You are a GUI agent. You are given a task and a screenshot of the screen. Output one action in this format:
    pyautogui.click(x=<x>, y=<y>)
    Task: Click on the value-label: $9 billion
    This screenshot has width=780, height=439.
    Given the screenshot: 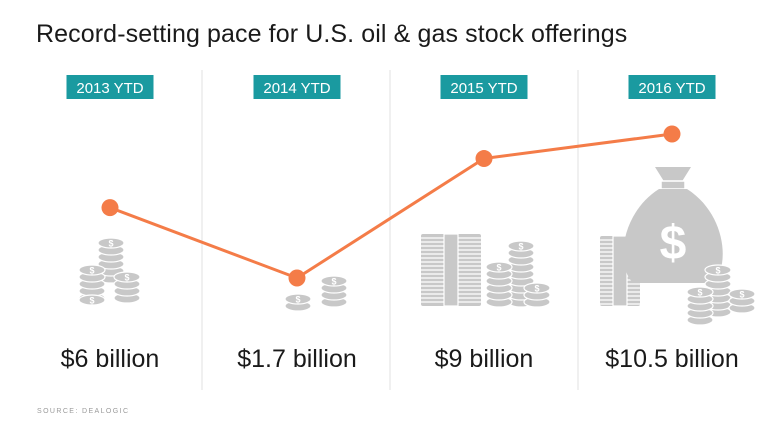 What is the action you would take?
    pyautogui.click(x=484, y=359)
    